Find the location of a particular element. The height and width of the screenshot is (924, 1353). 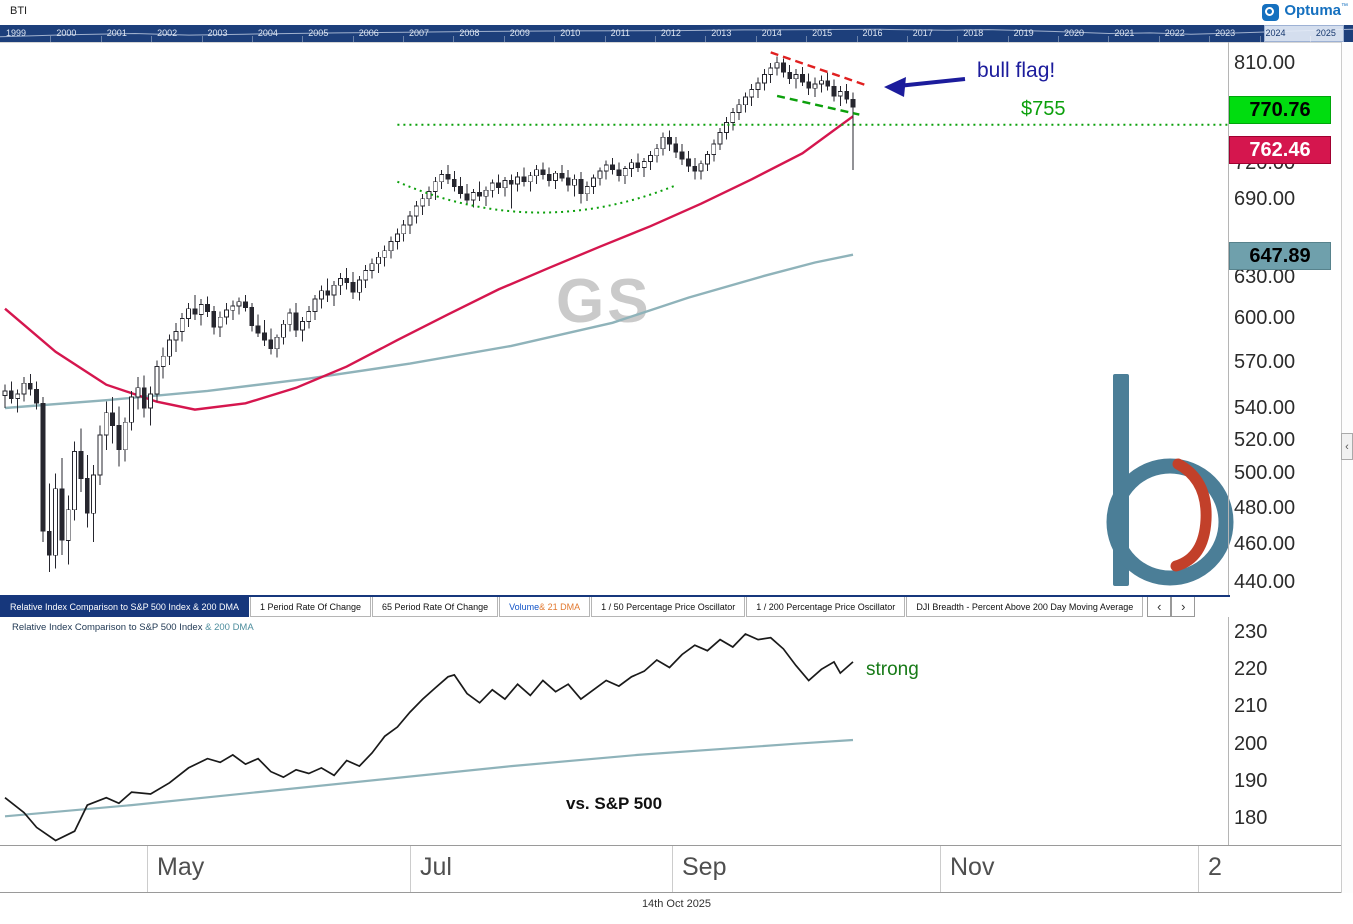

tabs-scroll-left-button: ‹ is located at coordinates (1159, 607).